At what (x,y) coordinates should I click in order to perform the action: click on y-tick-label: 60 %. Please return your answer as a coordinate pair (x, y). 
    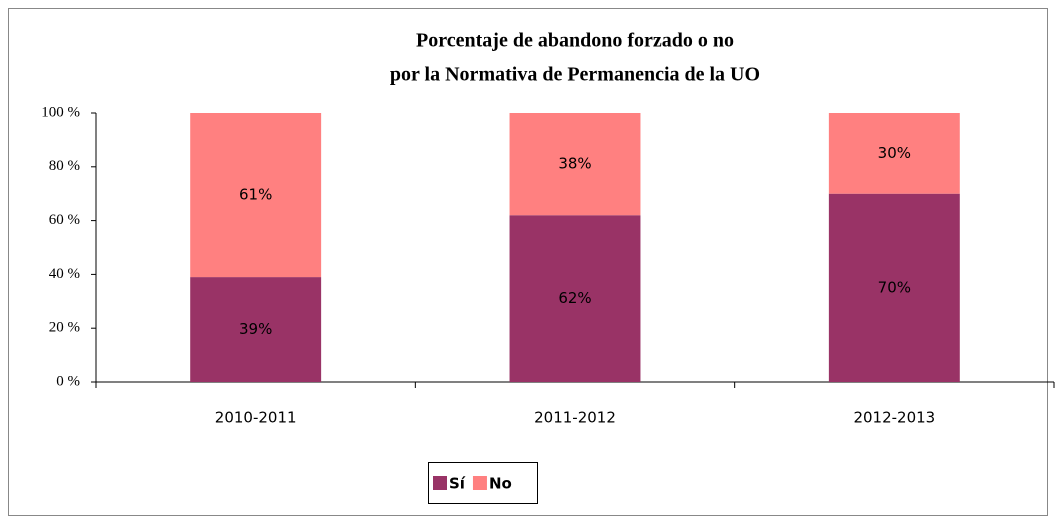
    Looking at the image, I should click on (64, 220).